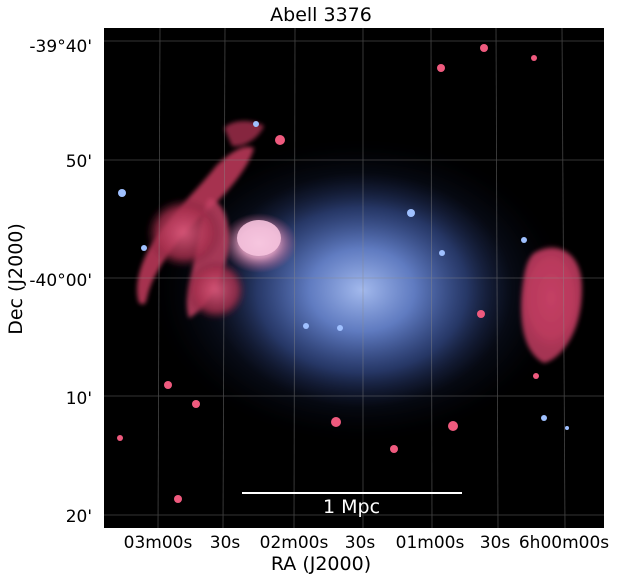 The width and height of the screenshot is (642, 582). Describe the element at coordinates (321, 564) in the screenshot. I see `x-axis-label: RA (J2000)` at that location.